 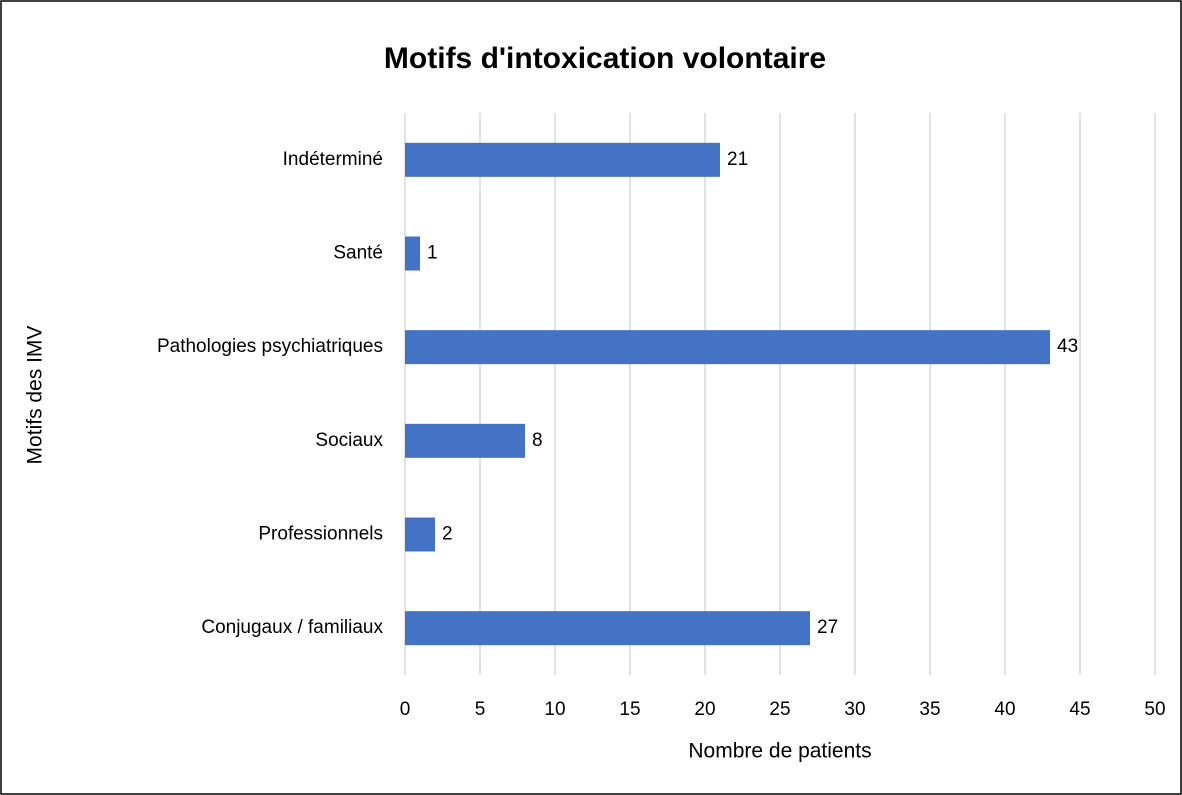 What do you see at coordinates (779, 751) in the screenshot?
I see `x-axis-title: Nombre de patients` at bounding box center [779, 751].